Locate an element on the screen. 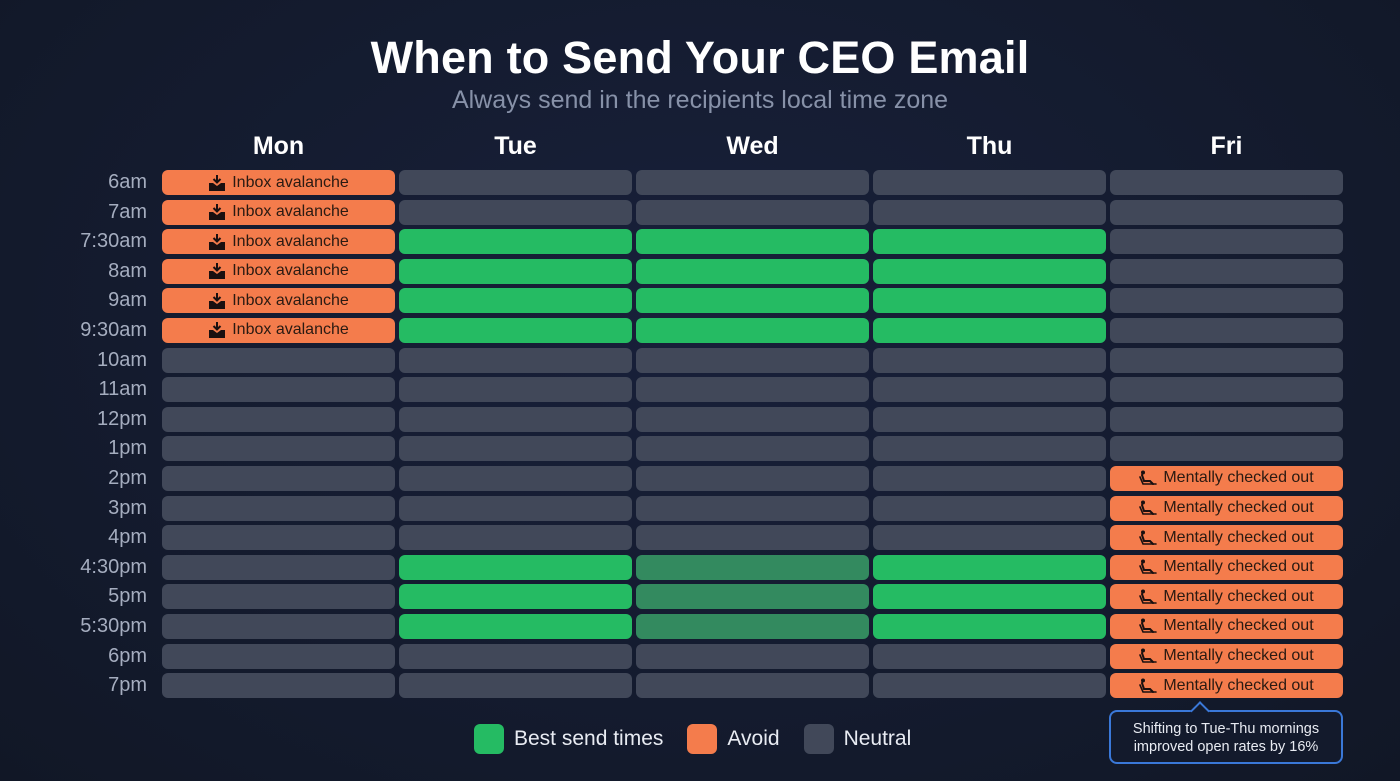 Image resolution: width=1400 pixels, height=781 pixels. grid-row: 3pm Mentally checked out is located at coordinates (671, 508).